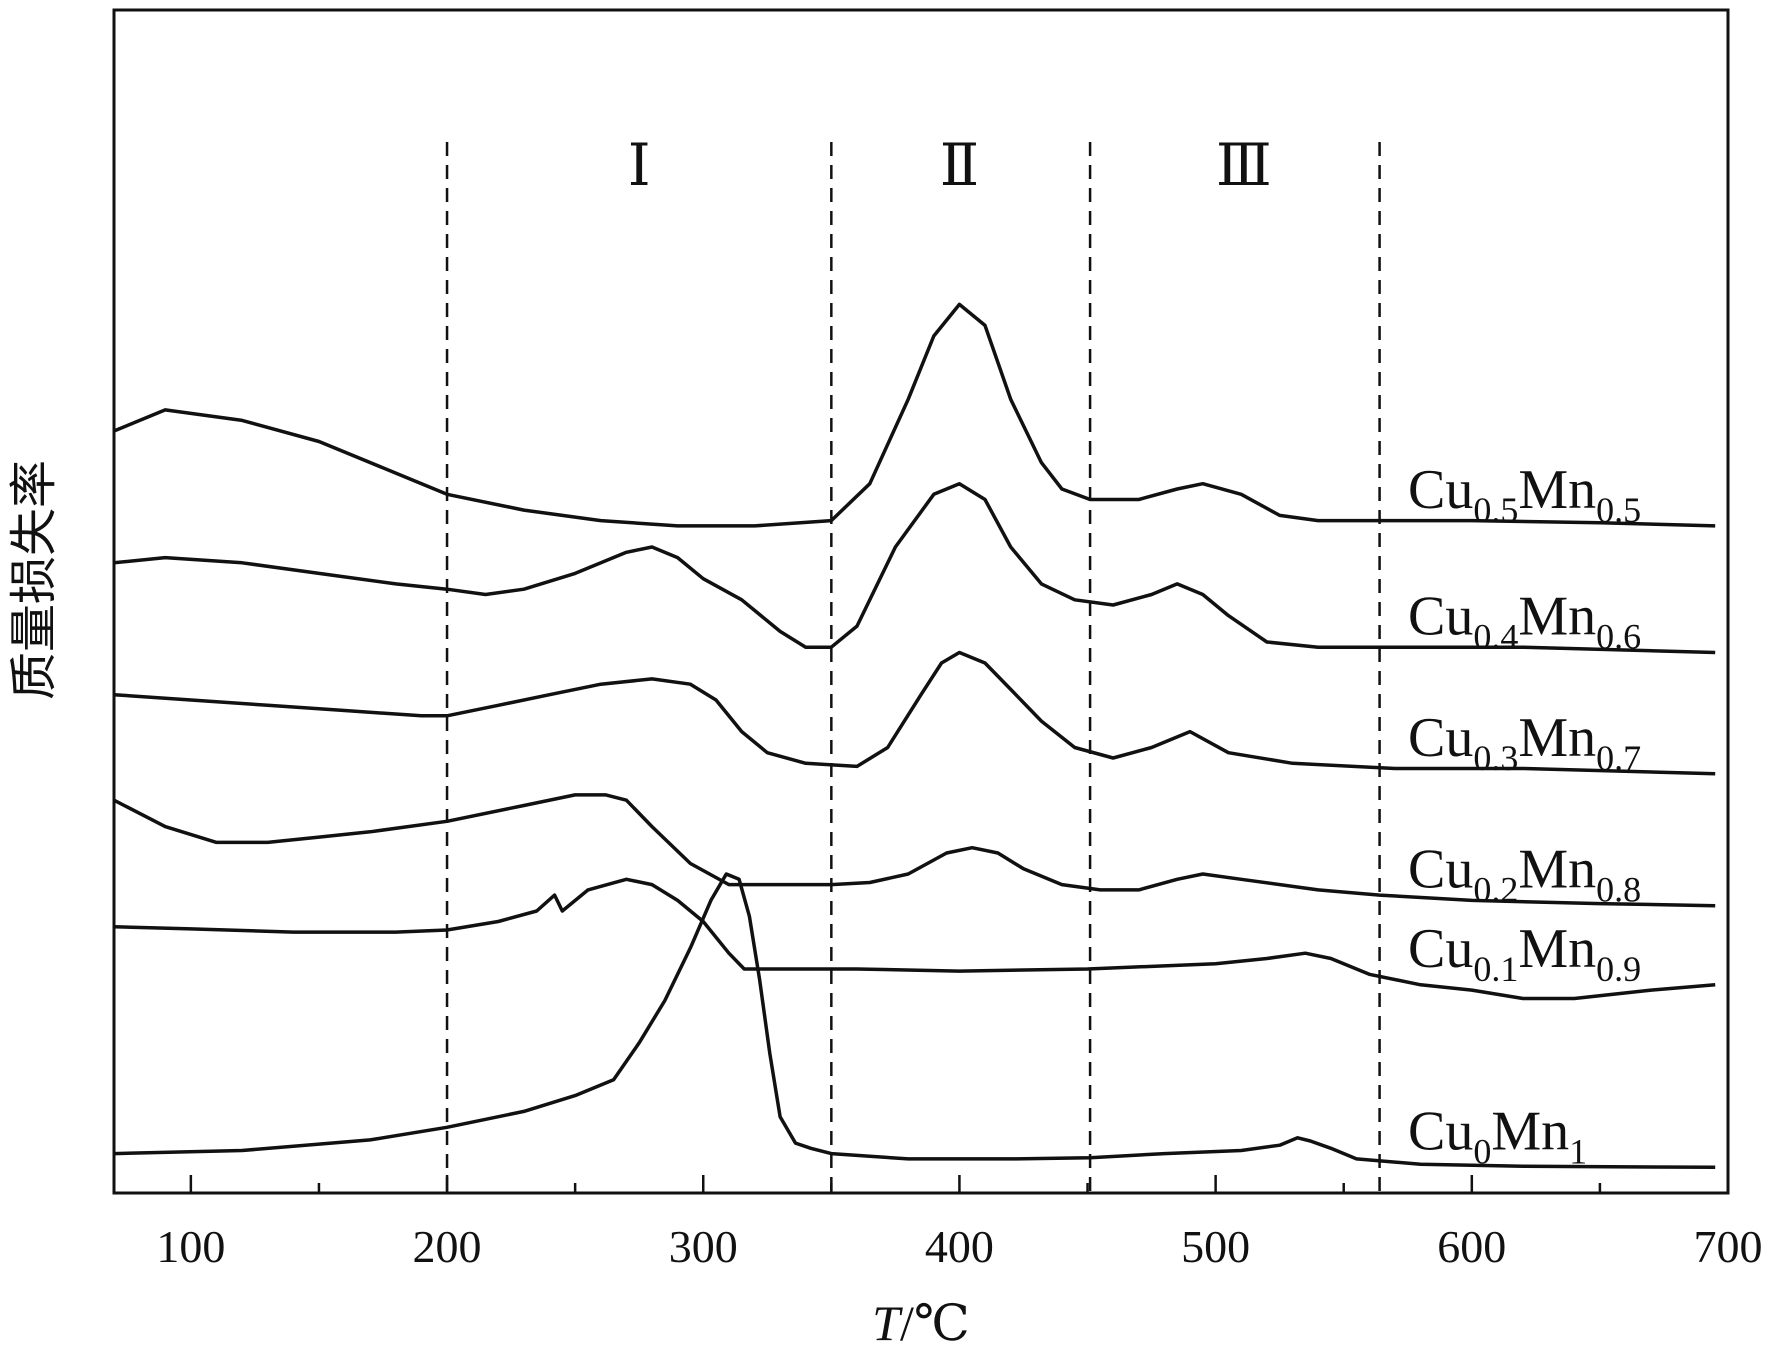 The height and width of the screenshot is (1364, 1784). Describe the element at coordinates (887, 1323) in the screenshot. I see `x-axis-label-variable: T` at that location.